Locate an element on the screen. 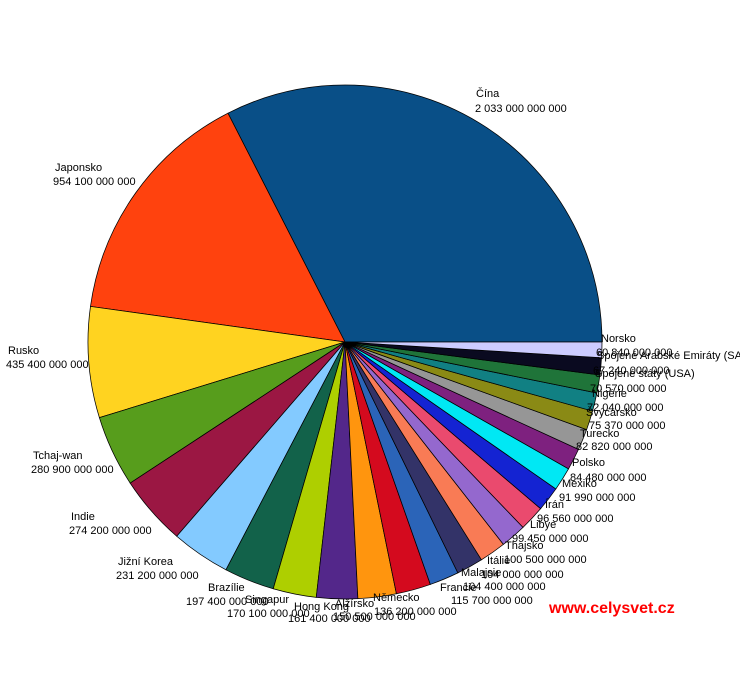  slice-label-name: Spojené státy (USA) is located at coordinates (645, 374).